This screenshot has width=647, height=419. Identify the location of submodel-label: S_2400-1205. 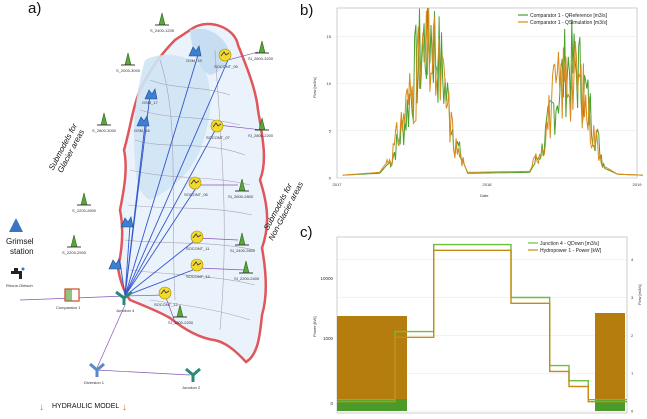
(162, 30).